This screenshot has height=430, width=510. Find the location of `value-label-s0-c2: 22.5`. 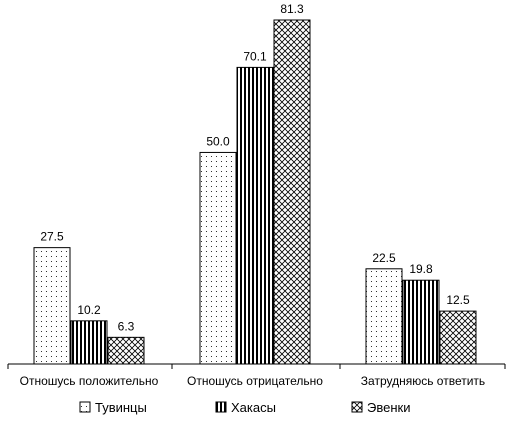

value-label-s0-c2: 22.5 is located at coordinates (384, 258).